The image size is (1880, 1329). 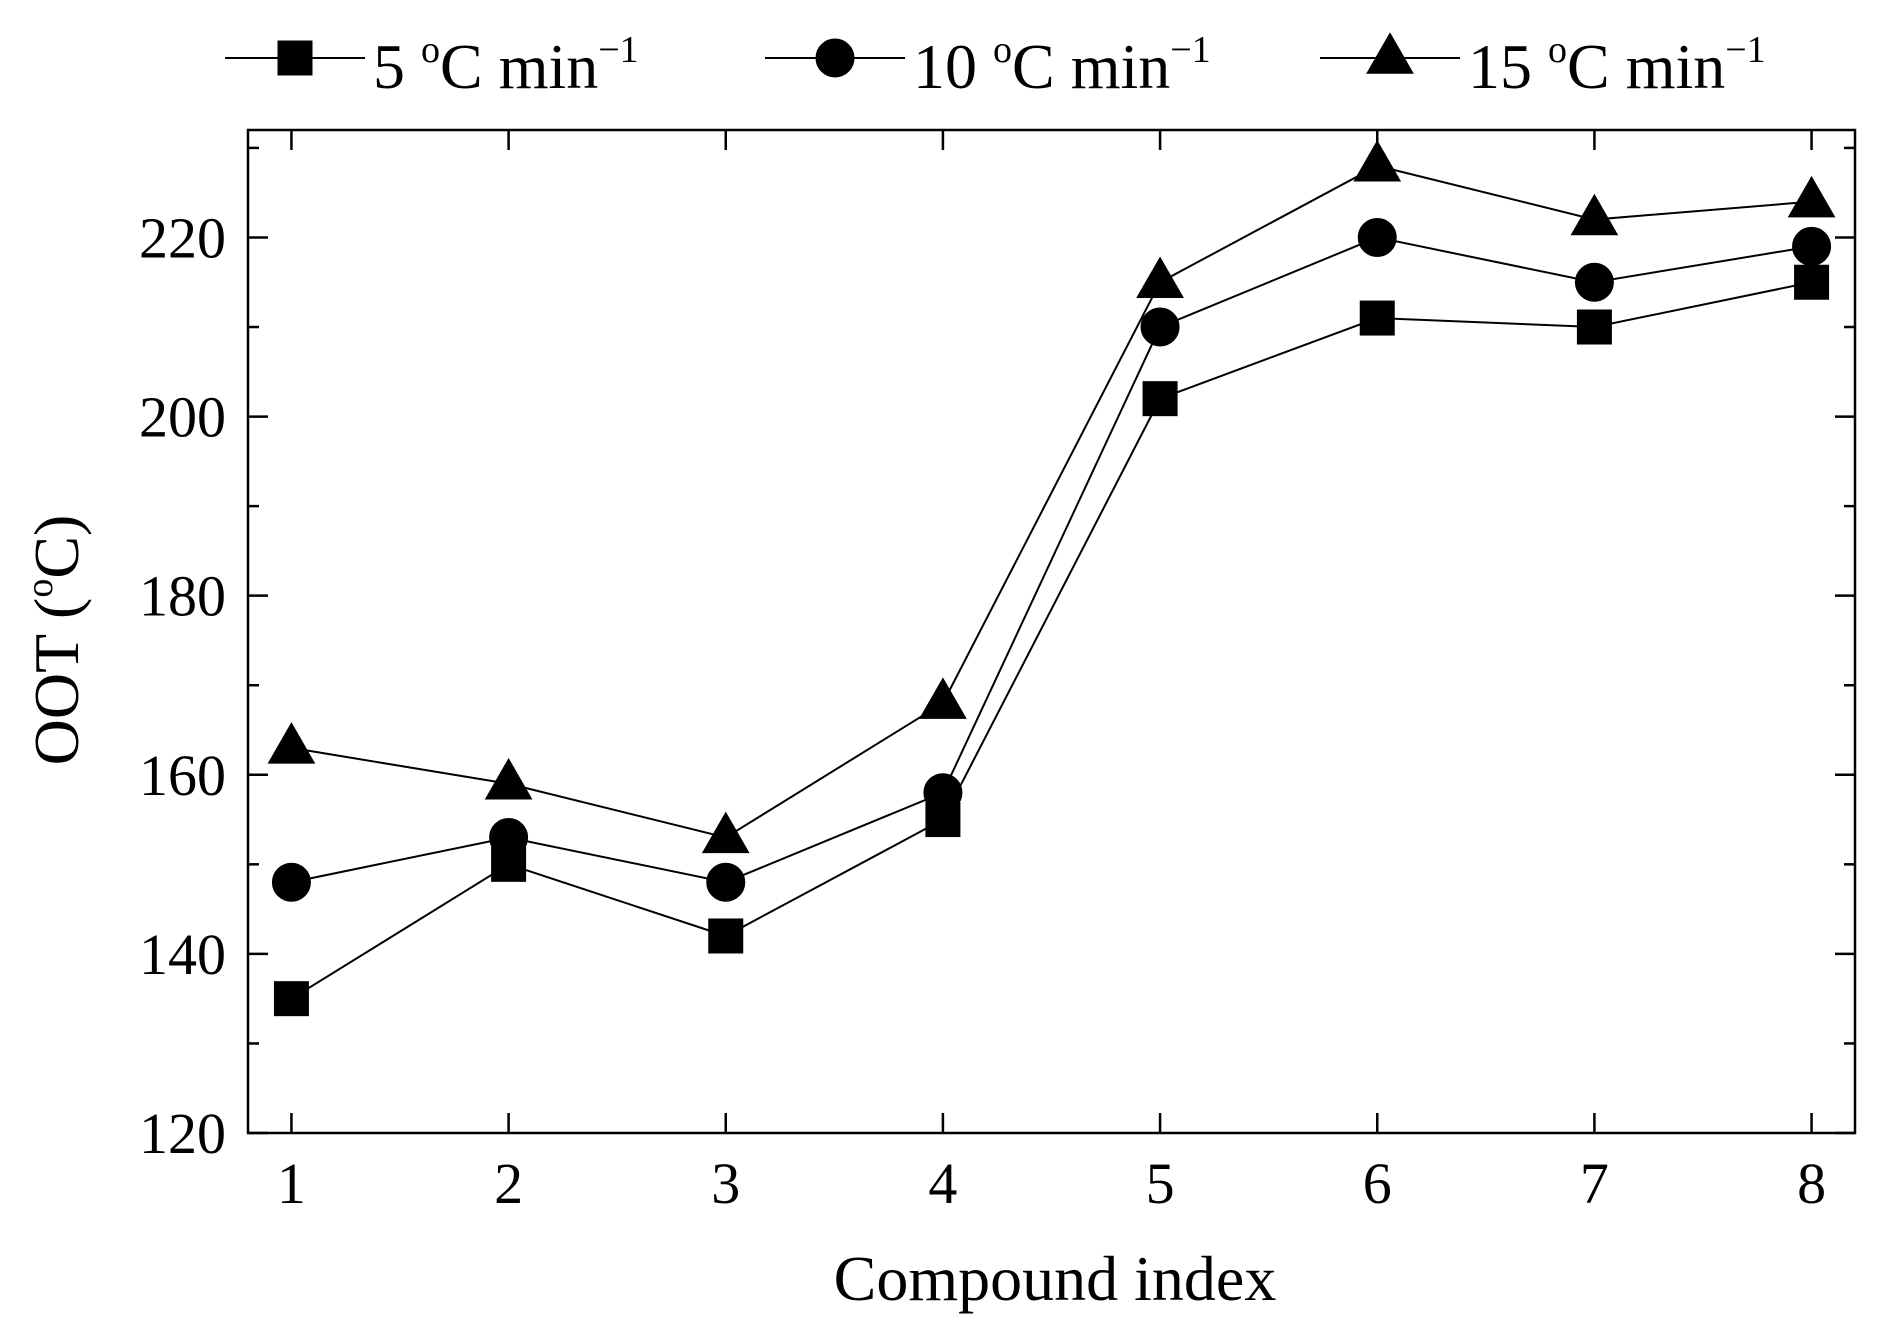 I want to click on x-tick-label-1: 1, so click(x=291, y=1183).